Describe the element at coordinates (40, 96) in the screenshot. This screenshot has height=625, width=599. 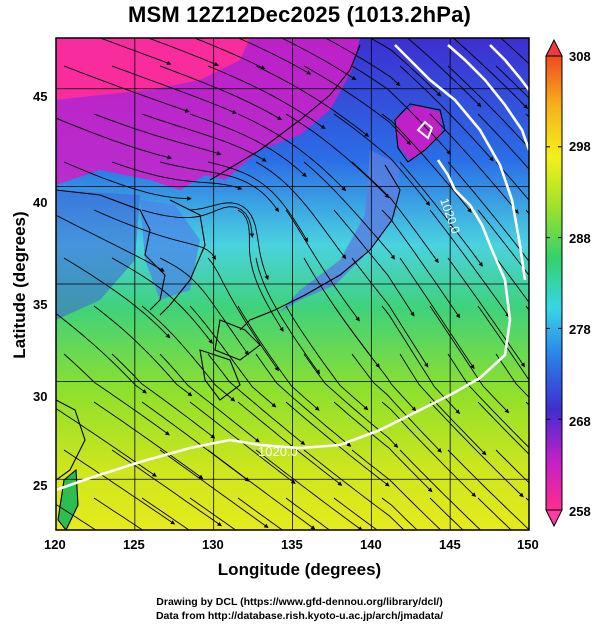
I see `y-tick-45: 45` at that location.